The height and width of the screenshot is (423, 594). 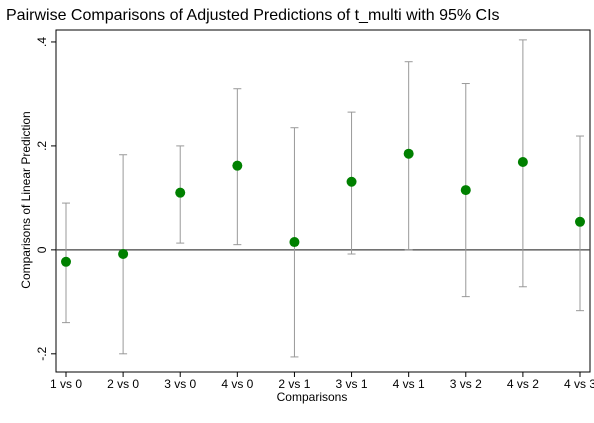 I want to click on x-axis-label: Comparisons, so click(x=312, y=397).